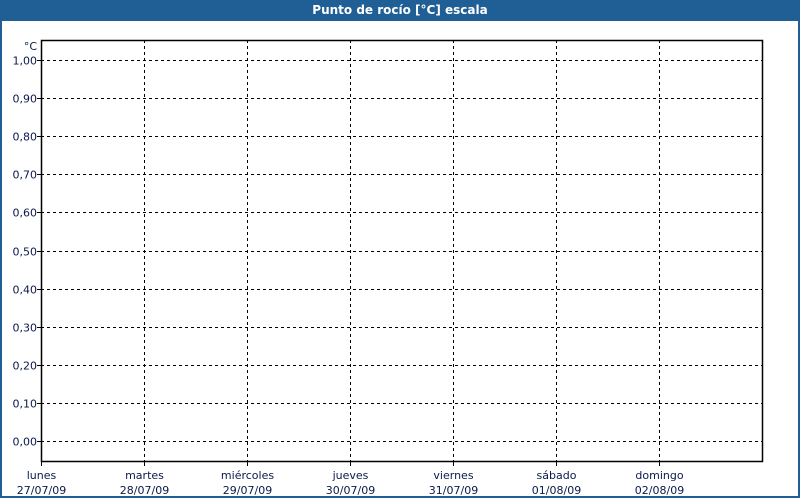  What do you see at coordinates (557, 475) in the screenshot?
I see `x-tick-day: sábado` at bounding box center [557, 475].